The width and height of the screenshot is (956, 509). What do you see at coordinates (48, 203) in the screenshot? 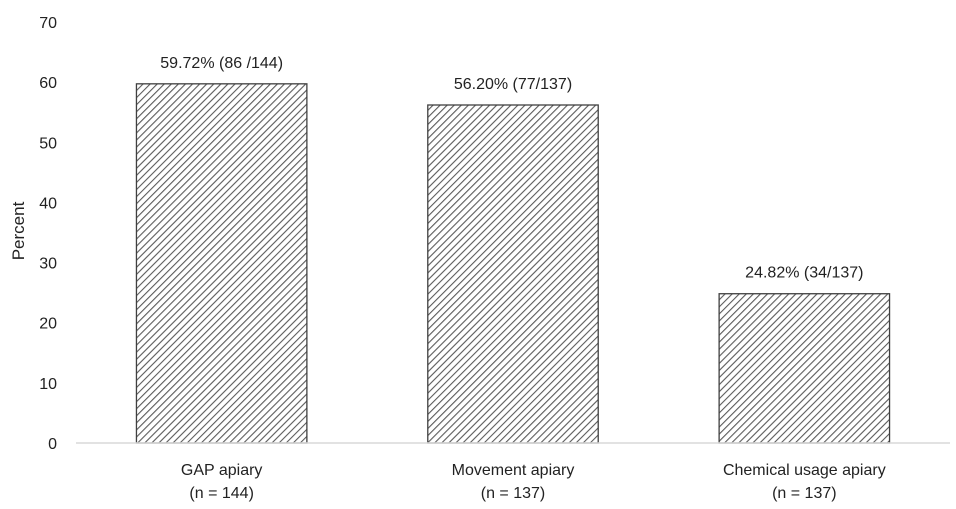
I see `y-tick-label: 40` at bounding box center [48, 203].